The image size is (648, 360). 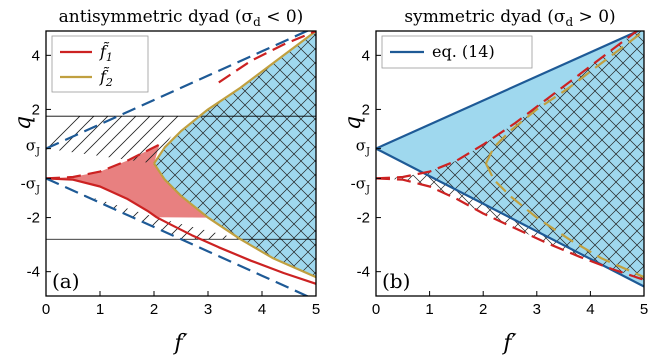 What do you see at coordinates (508, 343) in the screenshot?
I see `panel-b-xlabel: f′` at bounding box center [508, 343].